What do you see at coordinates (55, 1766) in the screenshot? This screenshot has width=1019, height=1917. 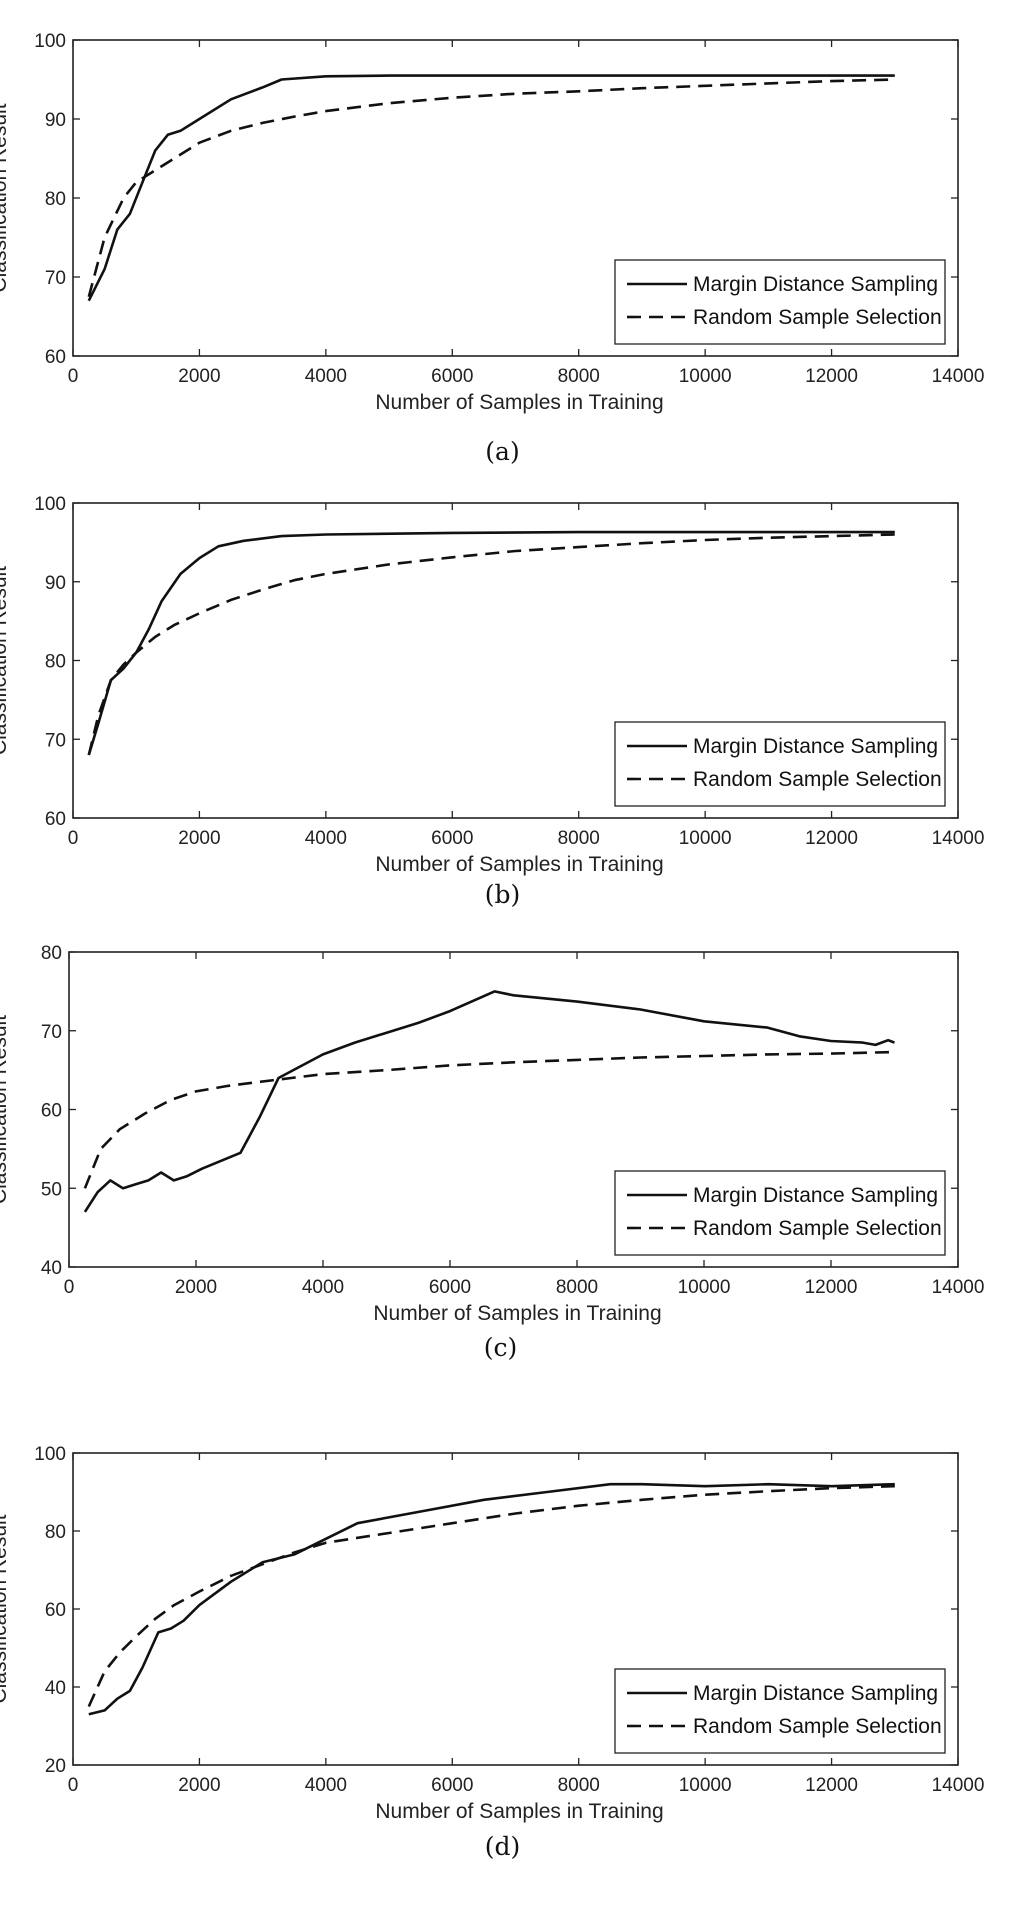 I see `y-tick-label: 20` at bounding box center [55, 1766].